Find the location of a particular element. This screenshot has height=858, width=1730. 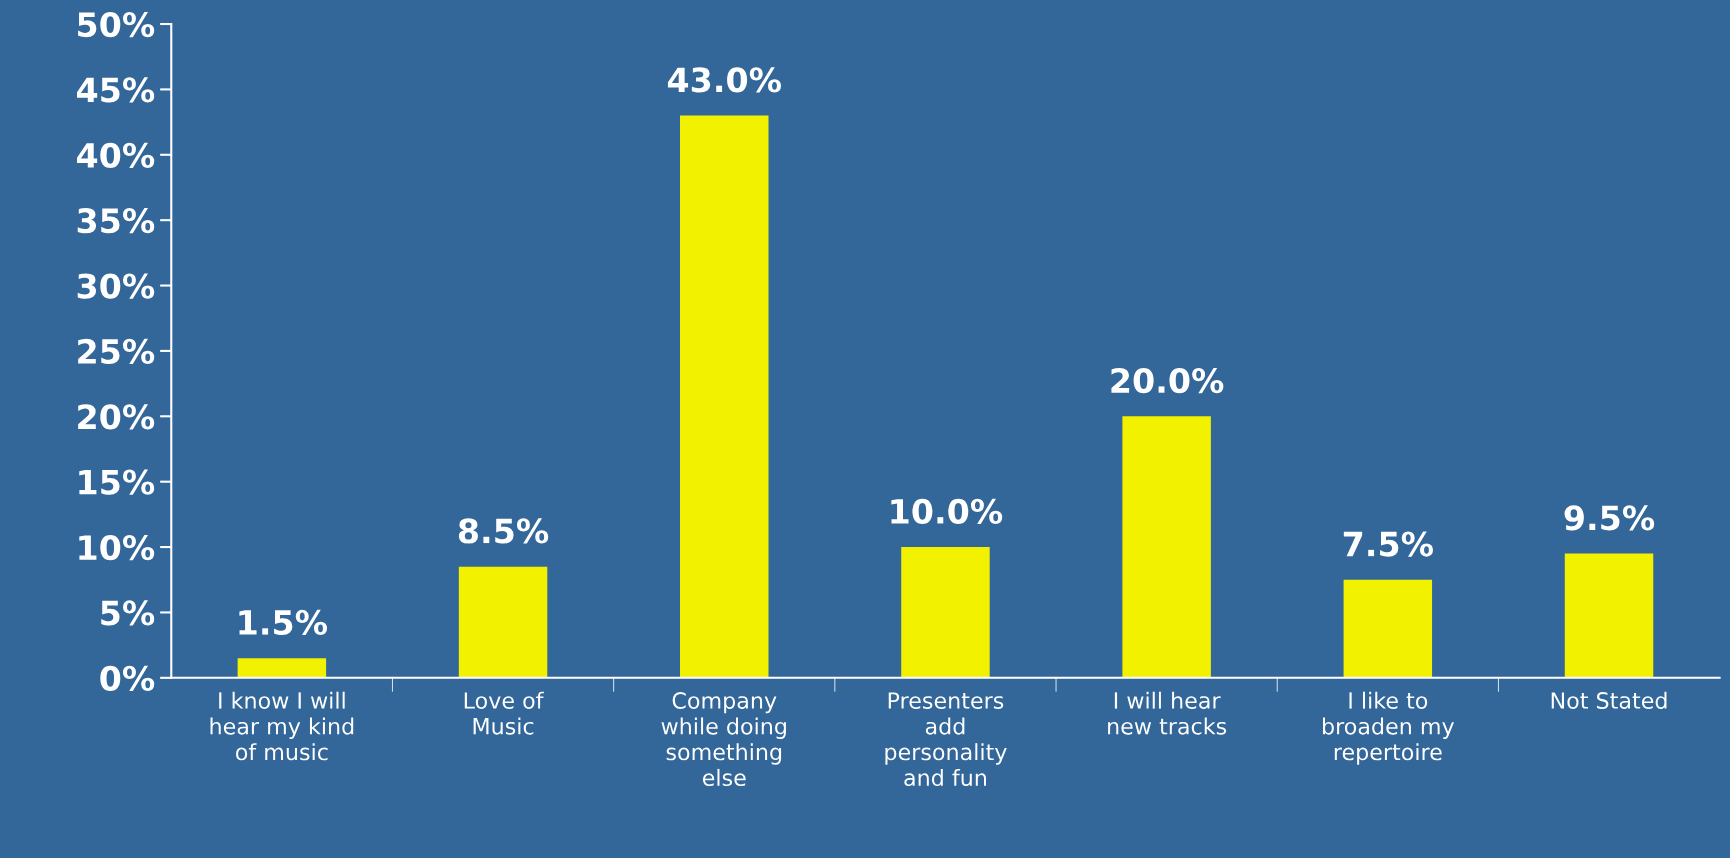

y-tick-label: 20% is located at coordinates (116, 417).